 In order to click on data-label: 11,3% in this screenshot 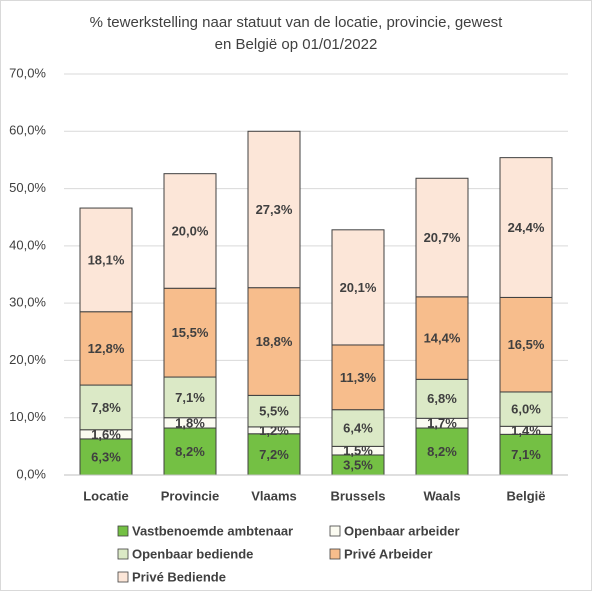, I will do `click(358, 377)`.